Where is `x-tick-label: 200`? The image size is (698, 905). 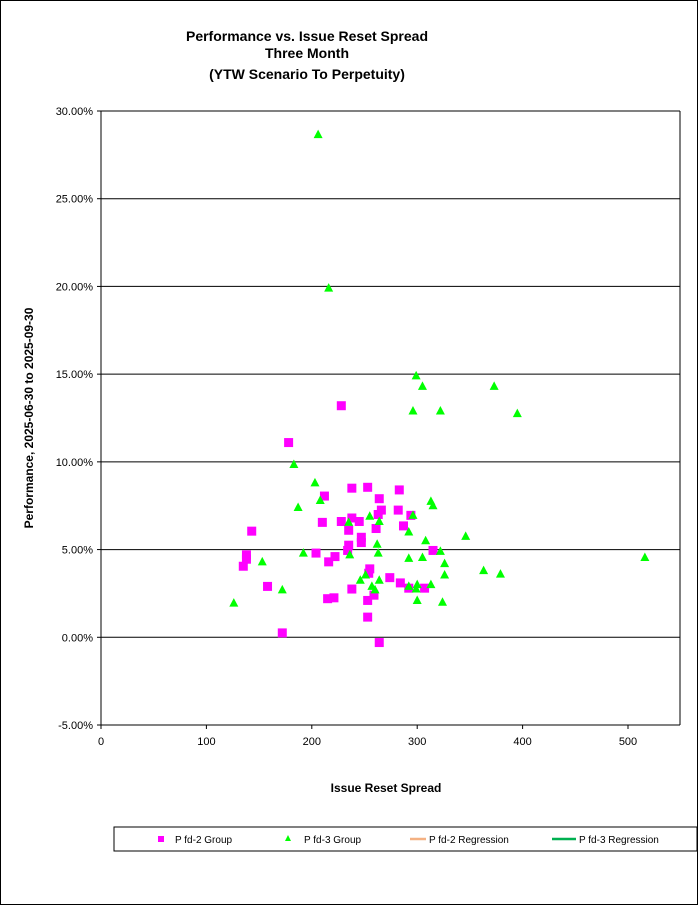
x-tick-label: 200 is located at coordinates (312, 742).